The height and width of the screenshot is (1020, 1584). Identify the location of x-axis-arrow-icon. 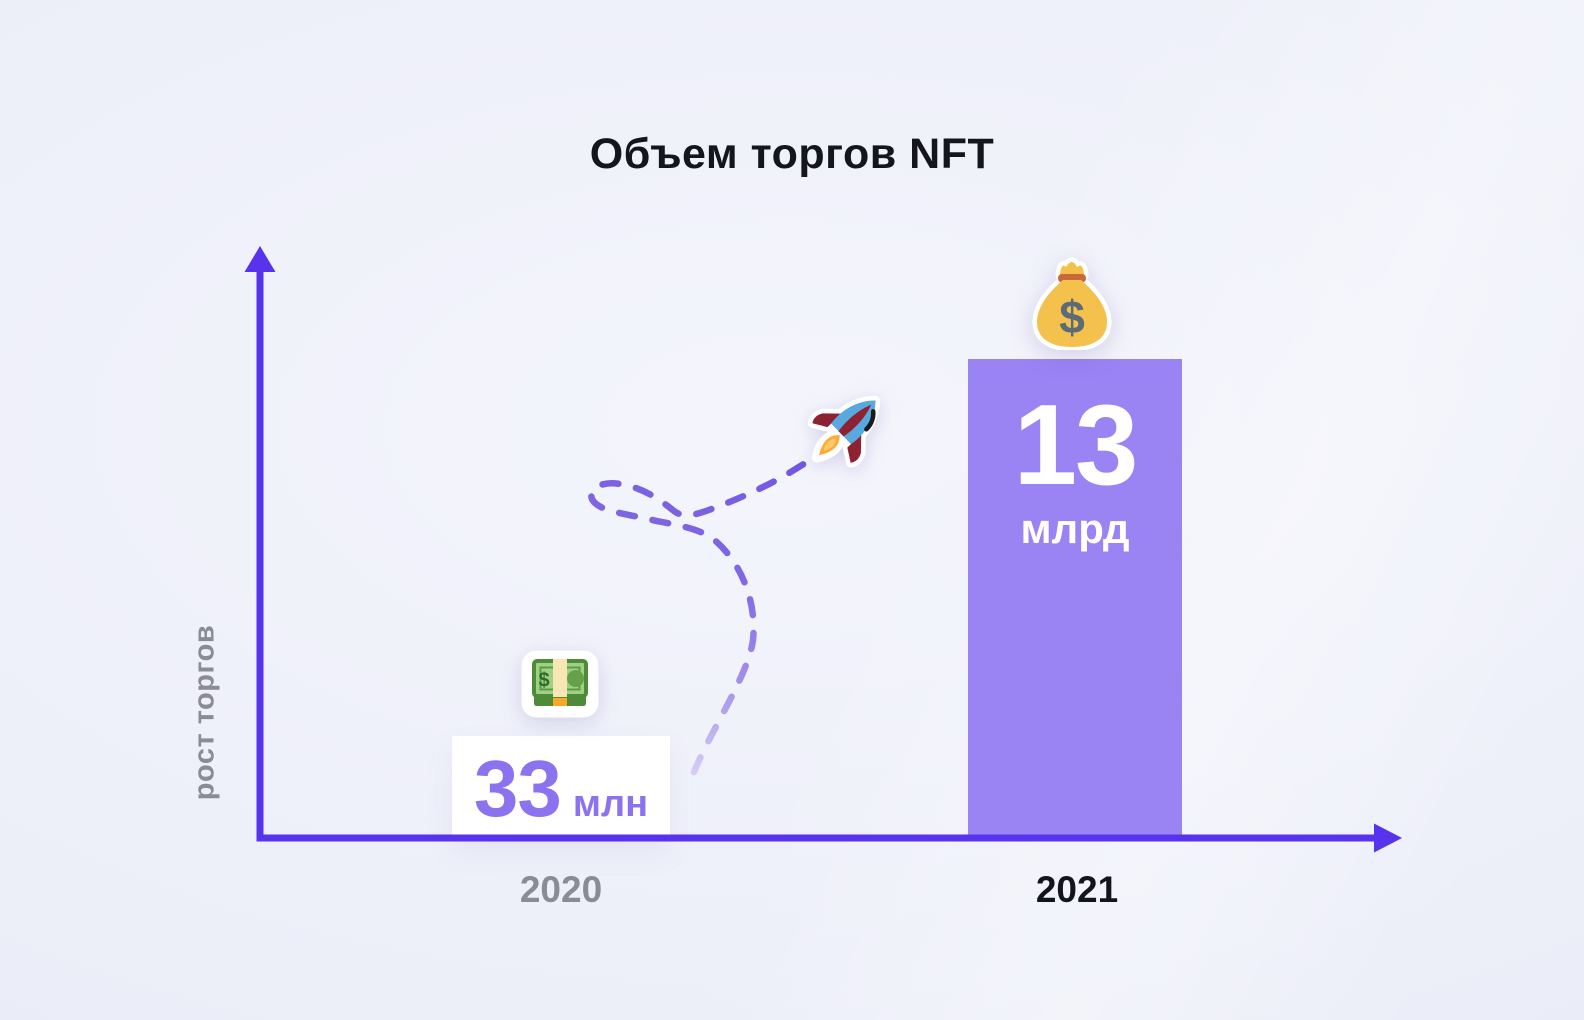
(1388, 838).